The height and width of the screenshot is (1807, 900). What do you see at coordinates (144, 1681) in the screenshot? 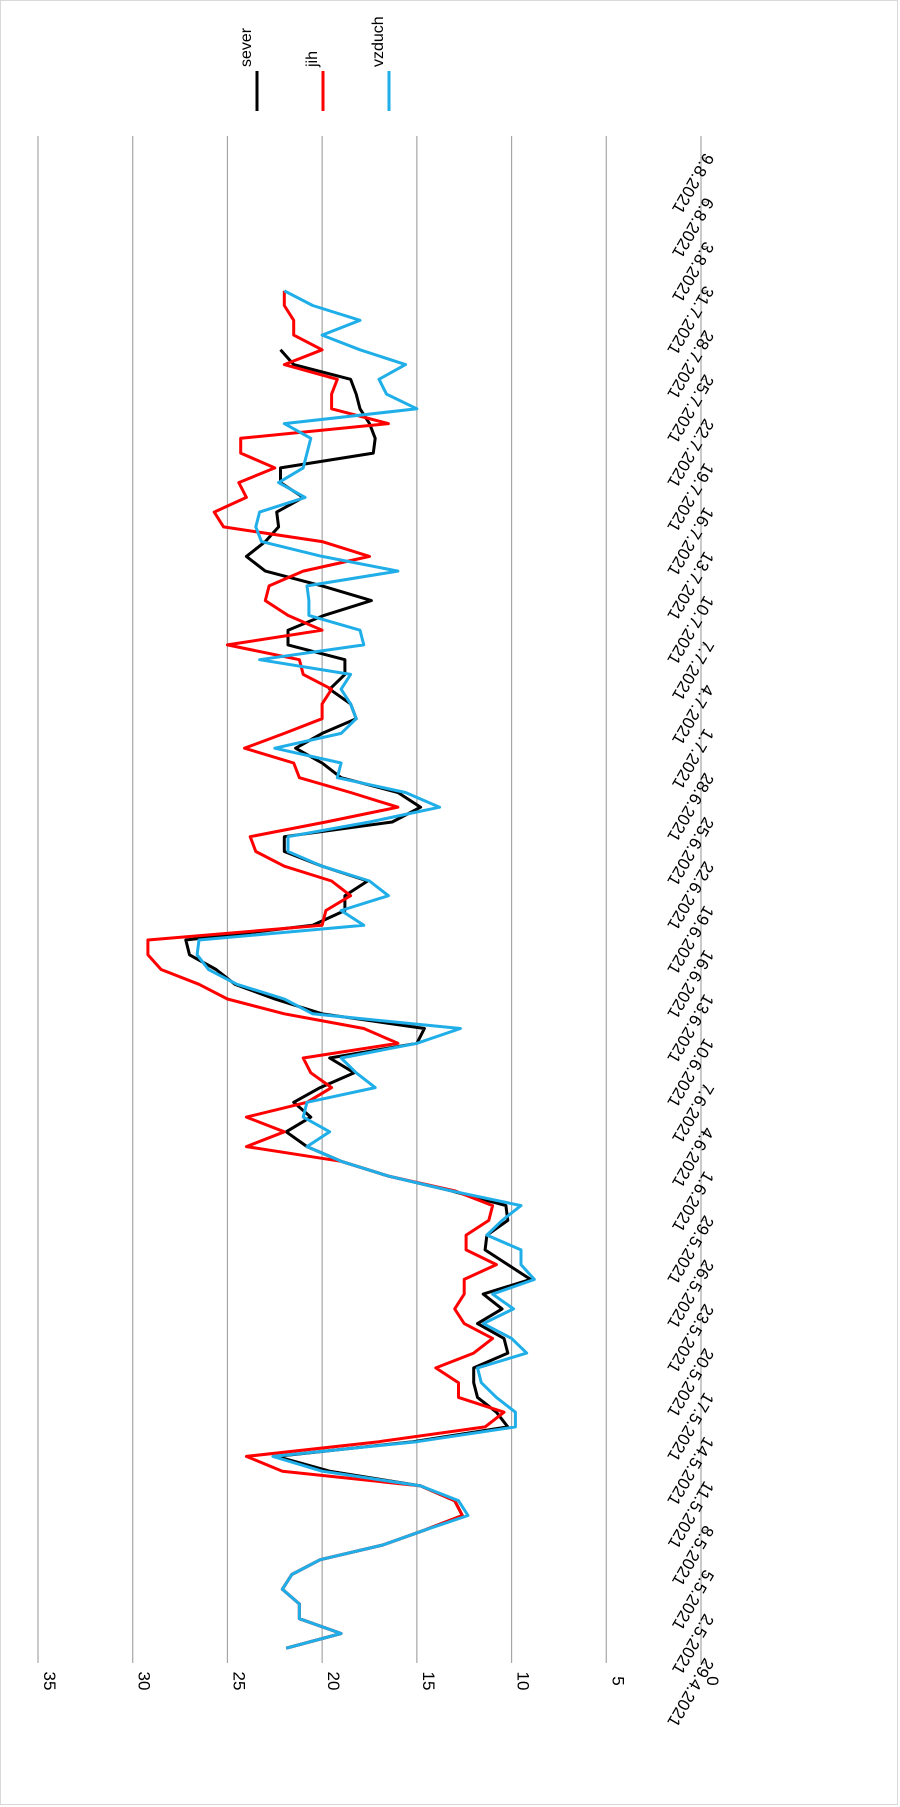
I see `y-tick-label: 30` at bounding box center [144, 1681].